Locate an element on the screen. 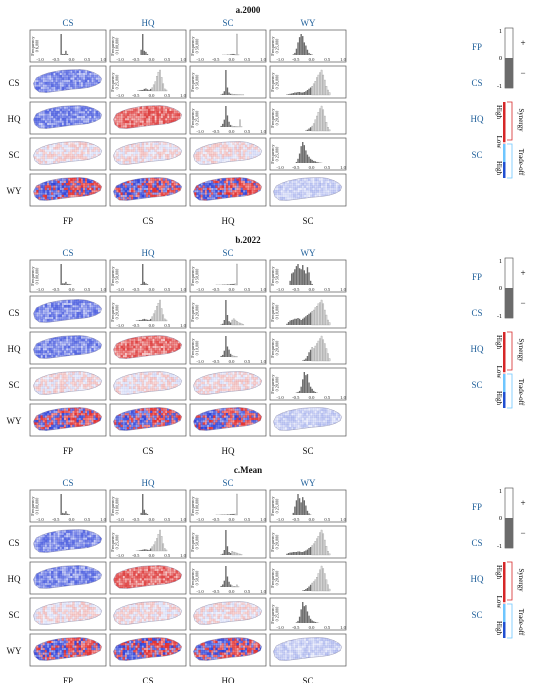 The image size is (550, 688). histogram-xtick: 0.0 is located at coordinates (232, 131).